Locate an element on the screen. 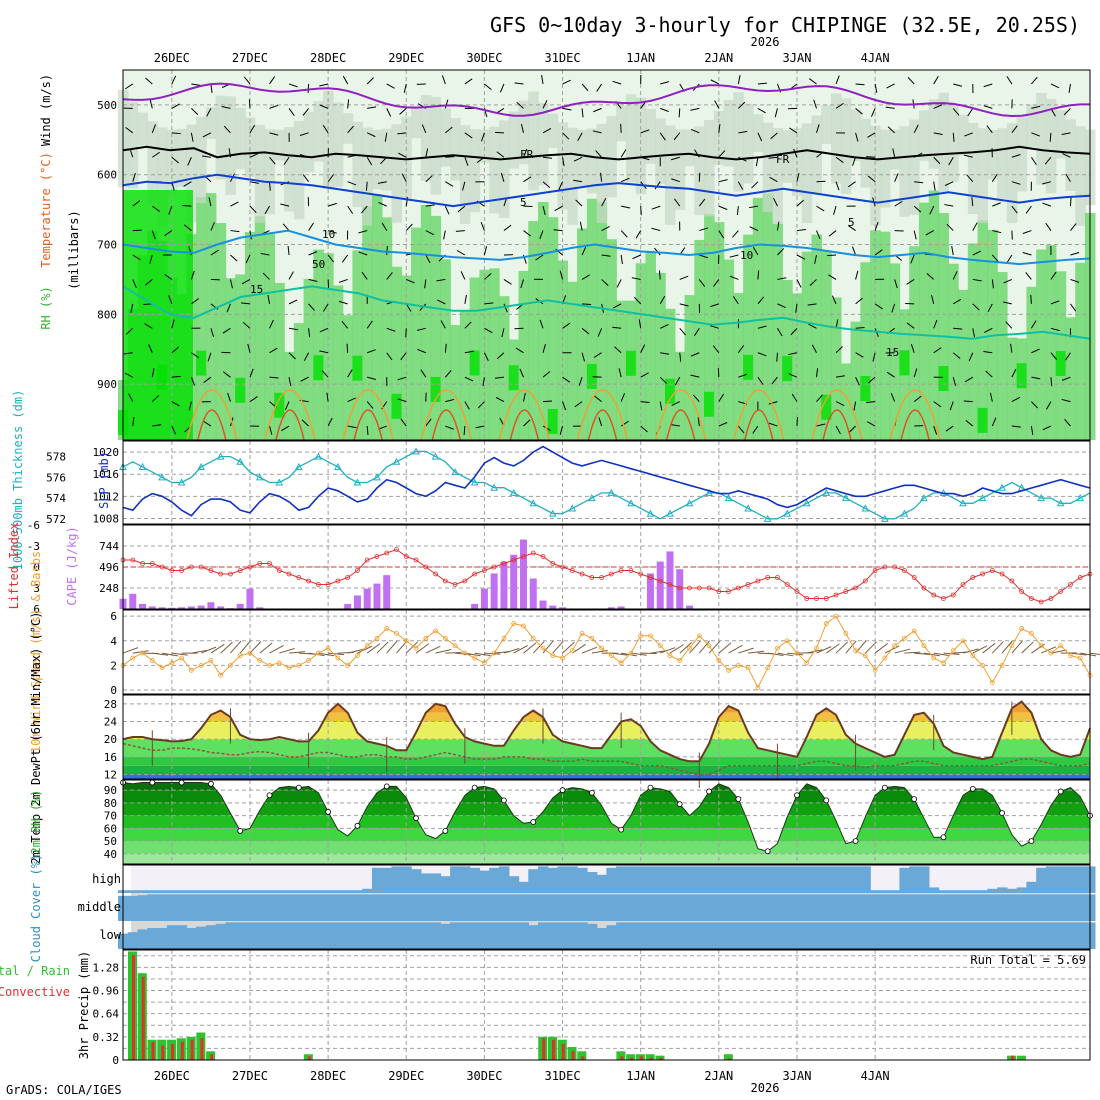  legend-total-rain: Total / Rain is located at coordinates (35, 971).